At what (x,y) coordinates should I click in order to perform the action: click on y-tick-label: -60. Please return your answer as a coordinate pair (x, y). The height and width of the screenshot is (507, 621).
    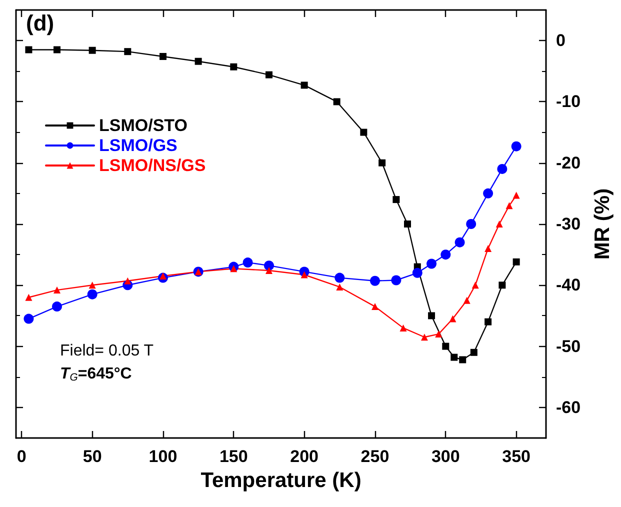
    Looking at the image, I should click on (568, 407).